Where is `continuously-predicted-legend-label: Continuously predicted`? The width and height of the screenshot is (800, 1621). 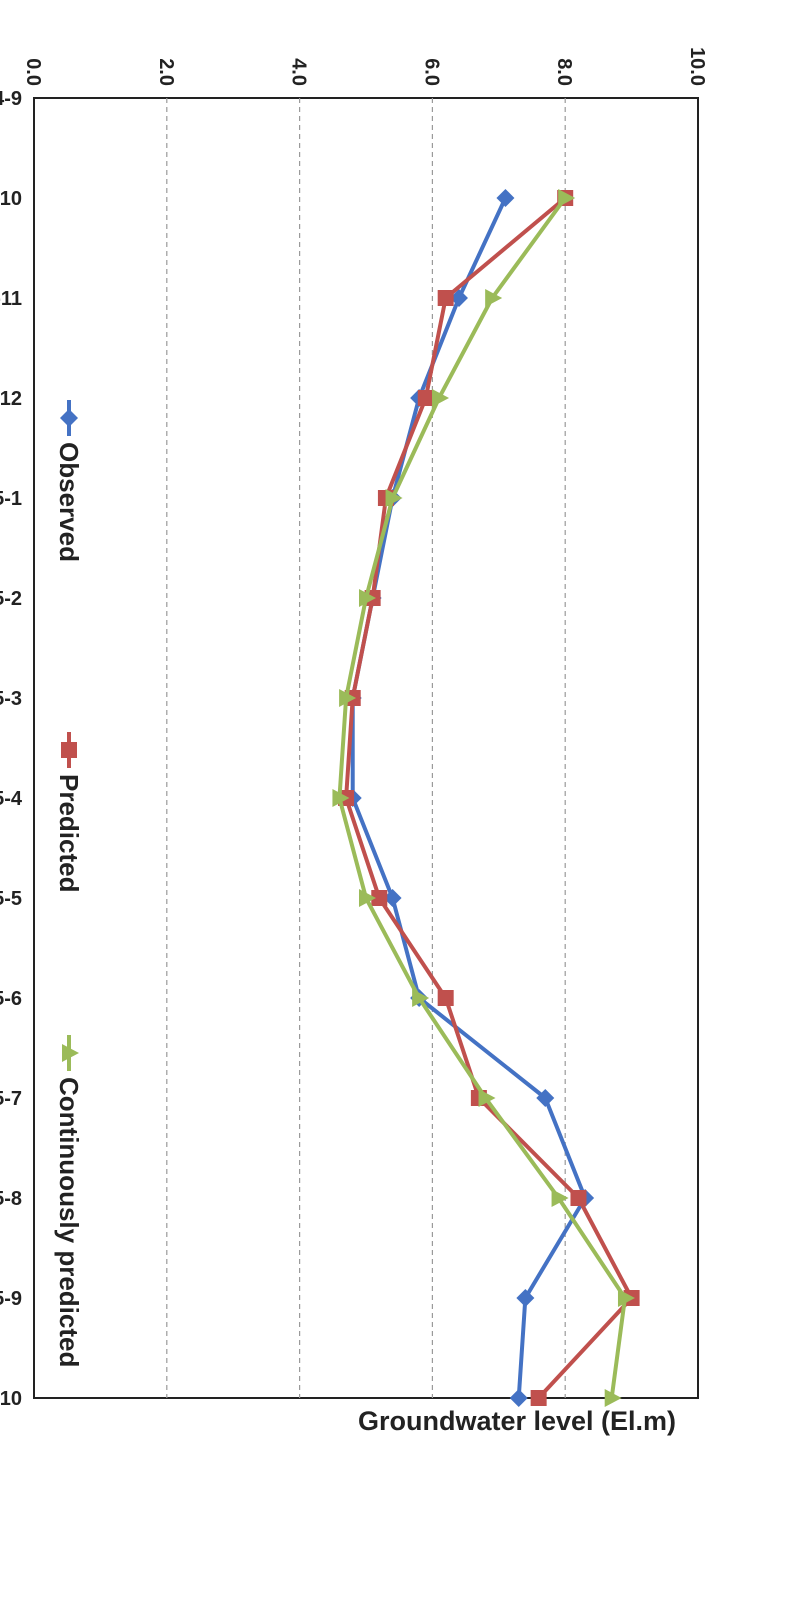 continuously-predicted-legend-label: Continuously predicted is located at coordinates (69, 1222).